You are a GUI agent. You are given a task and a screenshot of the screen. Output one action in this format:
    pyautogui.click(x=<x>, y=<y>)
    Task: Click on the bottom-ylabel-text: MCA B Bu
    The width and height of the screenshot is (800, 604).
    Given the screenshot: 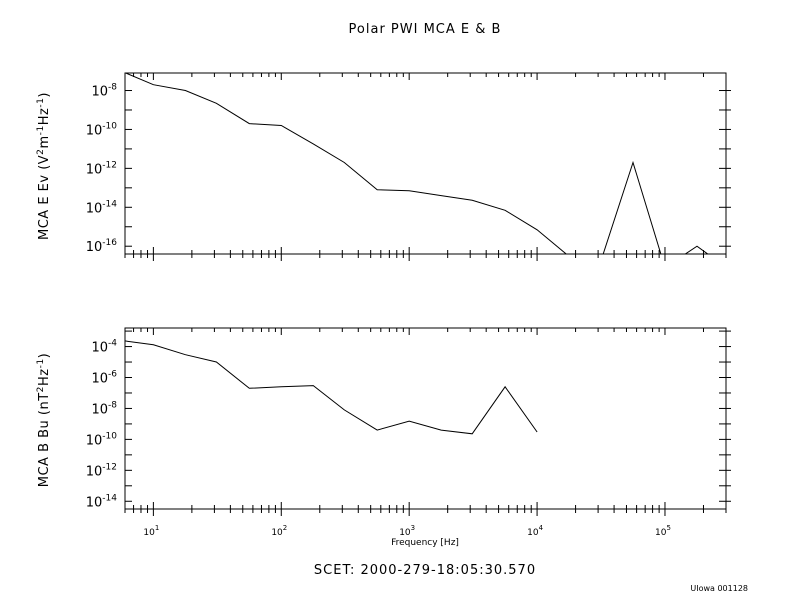 What is the action you would take?
    pyautogui.click(x=45, y=453)
    